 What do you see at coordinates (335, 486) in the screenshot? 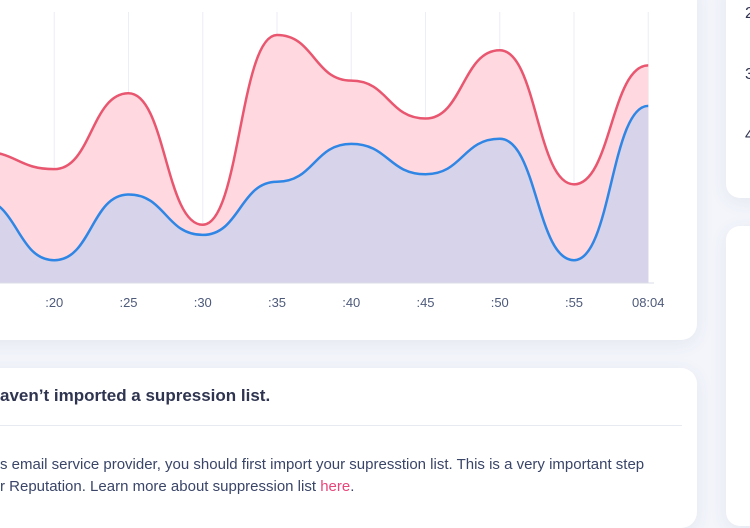
I see `suppression-list-help-link: here` at bounding box center [335, 486].